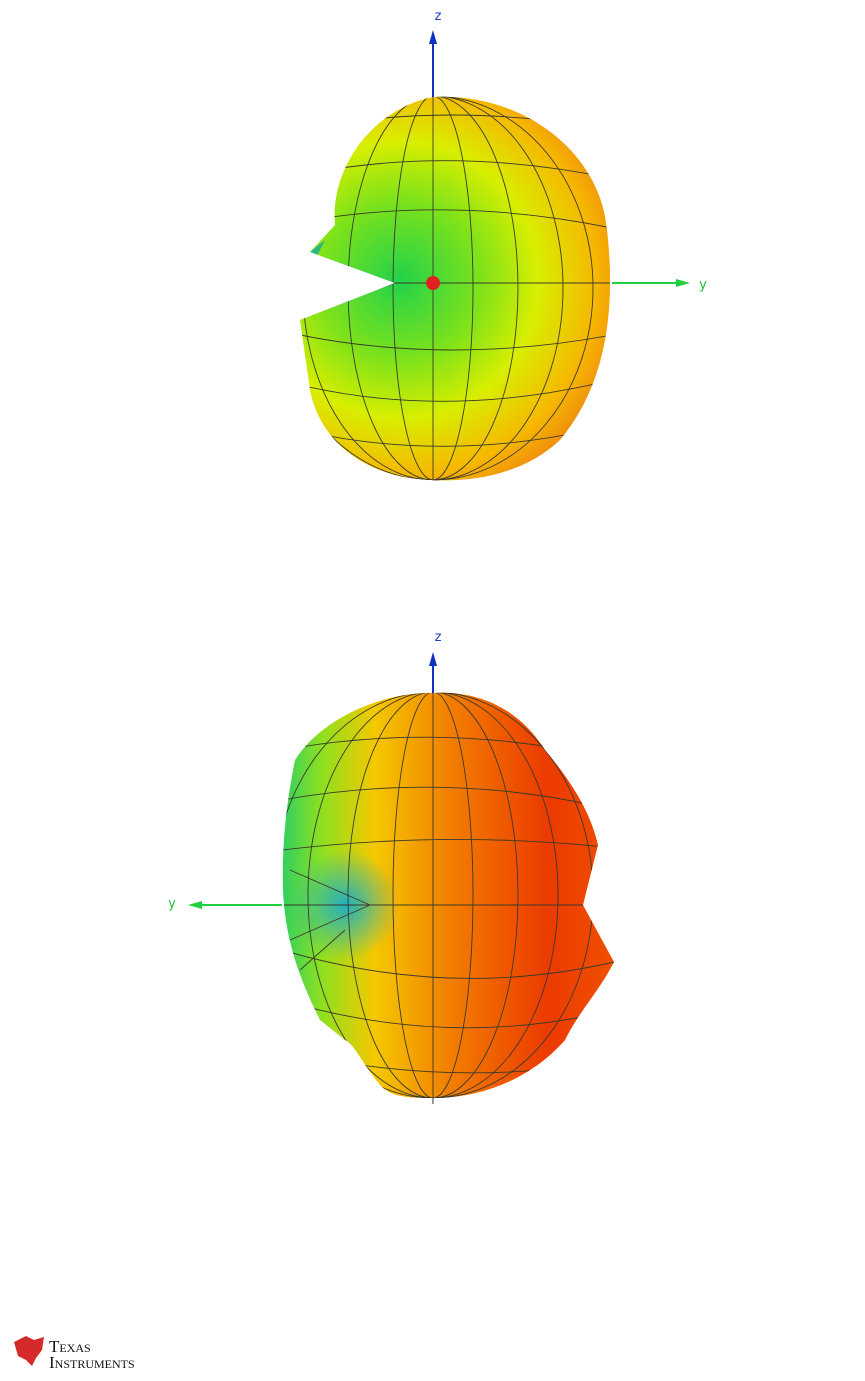  I want to click on logo-mark, so click(29, 1351).